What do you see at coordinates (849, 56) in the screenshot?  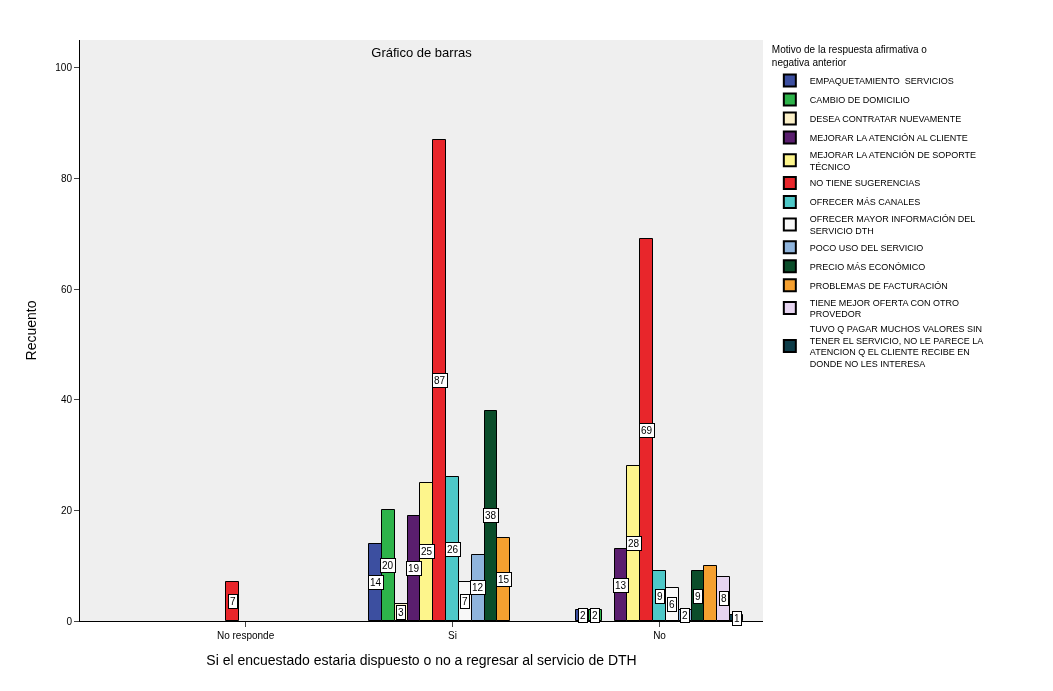 I see `legend-title: Motivo de la respuesta afirmativa o negativa anterior` at bounding box center [849, 56].